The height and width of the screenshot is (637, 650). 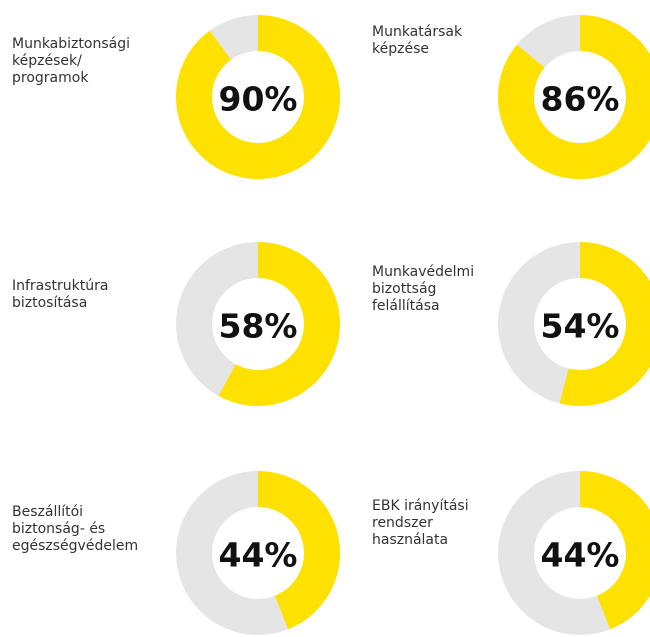 What do you see at coordinates (404, 289) in the screenshot?
I see `chart-label: bizottság` at bounding box center [404, 289].